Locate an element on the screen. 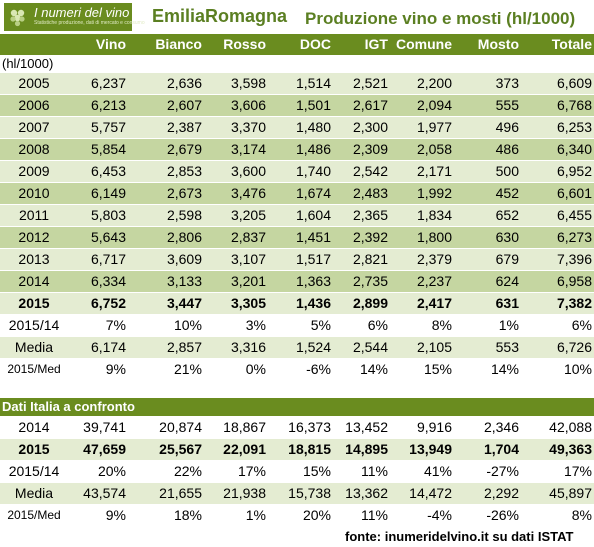  unit-label: (hl/1000) is located at coordinates (297, 64).